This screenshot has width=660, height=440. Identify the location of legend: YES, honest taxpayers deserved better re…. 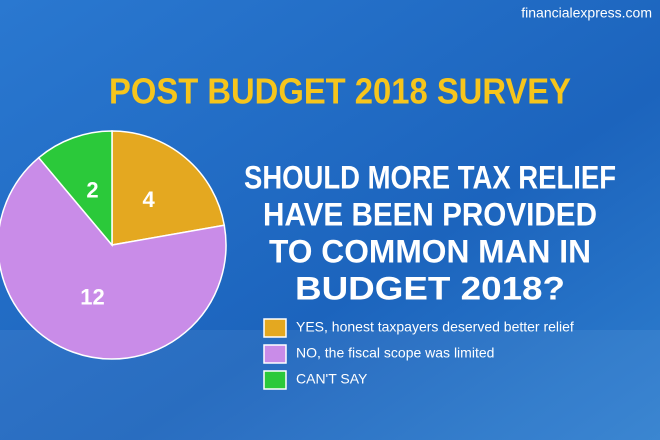
(418, 354).